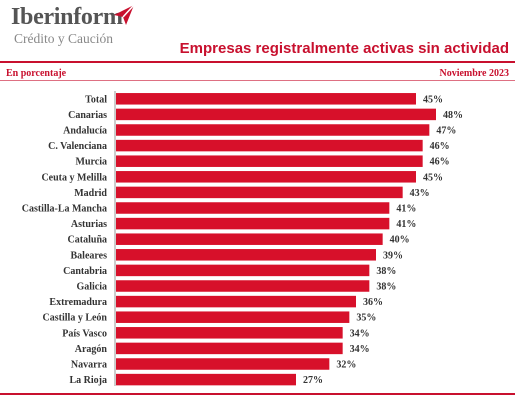 The image size is (515, 400). I want to click on category-label: País Vasco, so click(84, 333).